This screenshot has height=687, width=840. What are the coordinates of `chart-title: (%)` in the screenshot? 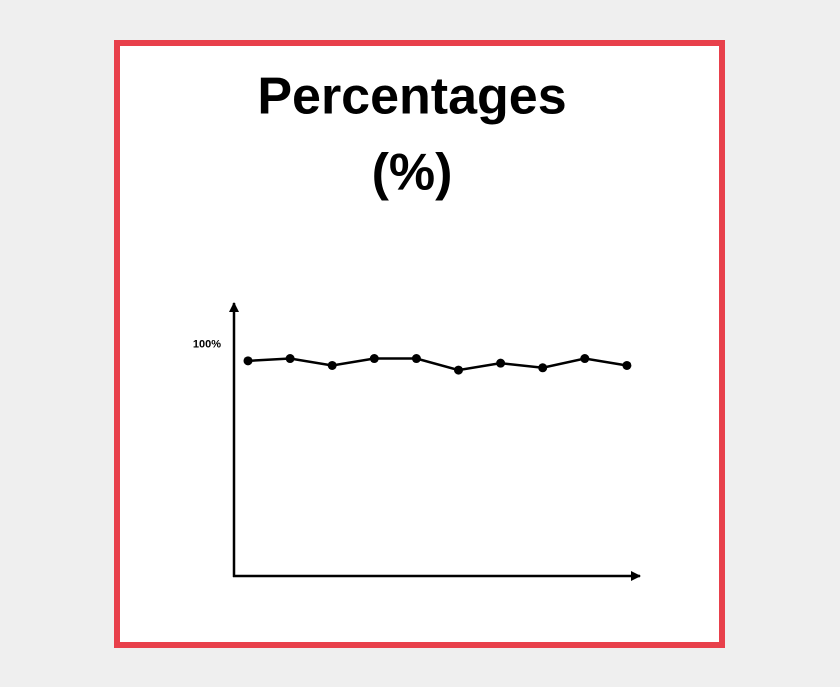 It's located at (412, 173).